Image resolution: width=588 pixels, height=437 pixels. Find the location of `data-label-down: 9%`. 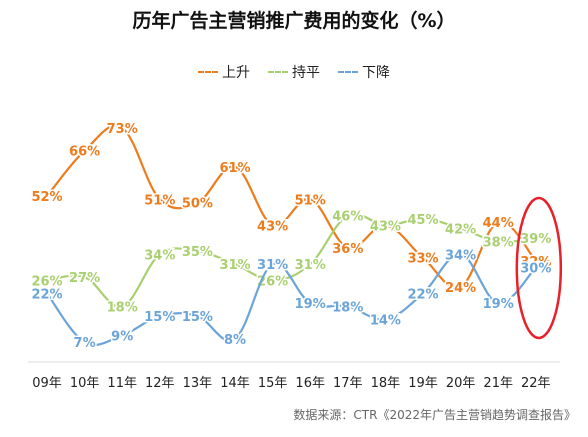

data-label-down: 9% is located at coordinates (122, 337).